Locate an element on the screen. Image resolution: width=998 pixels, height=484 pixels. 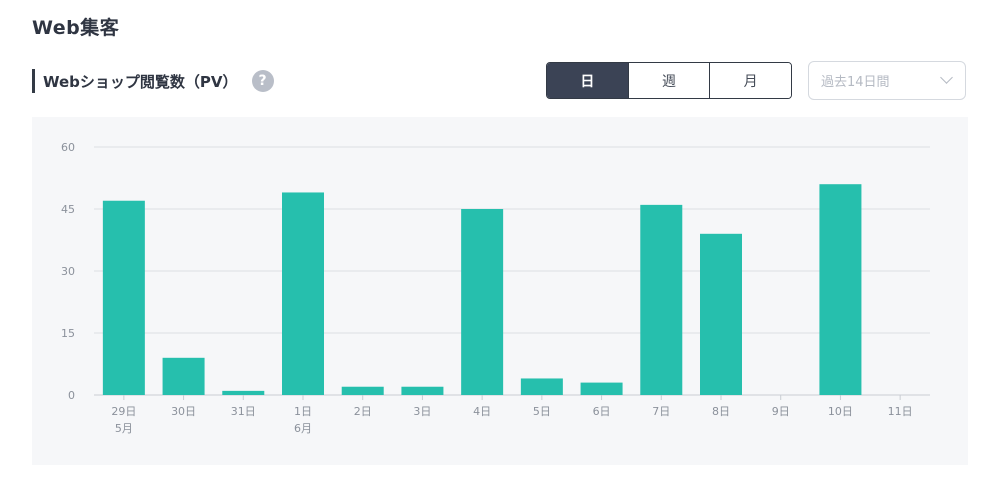
period-tab-week: 週 is located at coordinates (668, 80).